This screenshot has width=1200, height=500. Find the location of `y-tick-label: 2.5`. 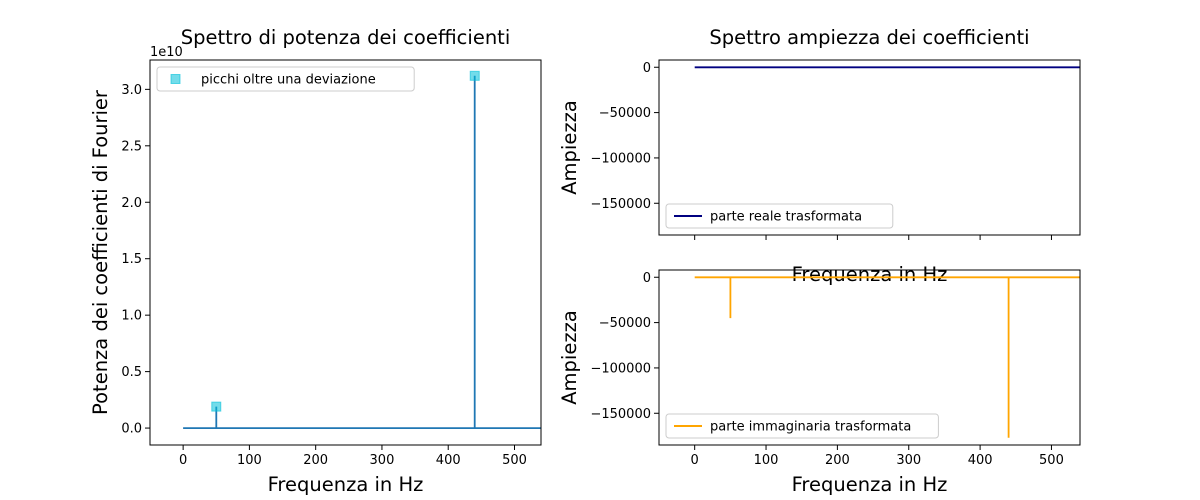

y-tick-label: 2.5 is located at coordinates (131, 146).